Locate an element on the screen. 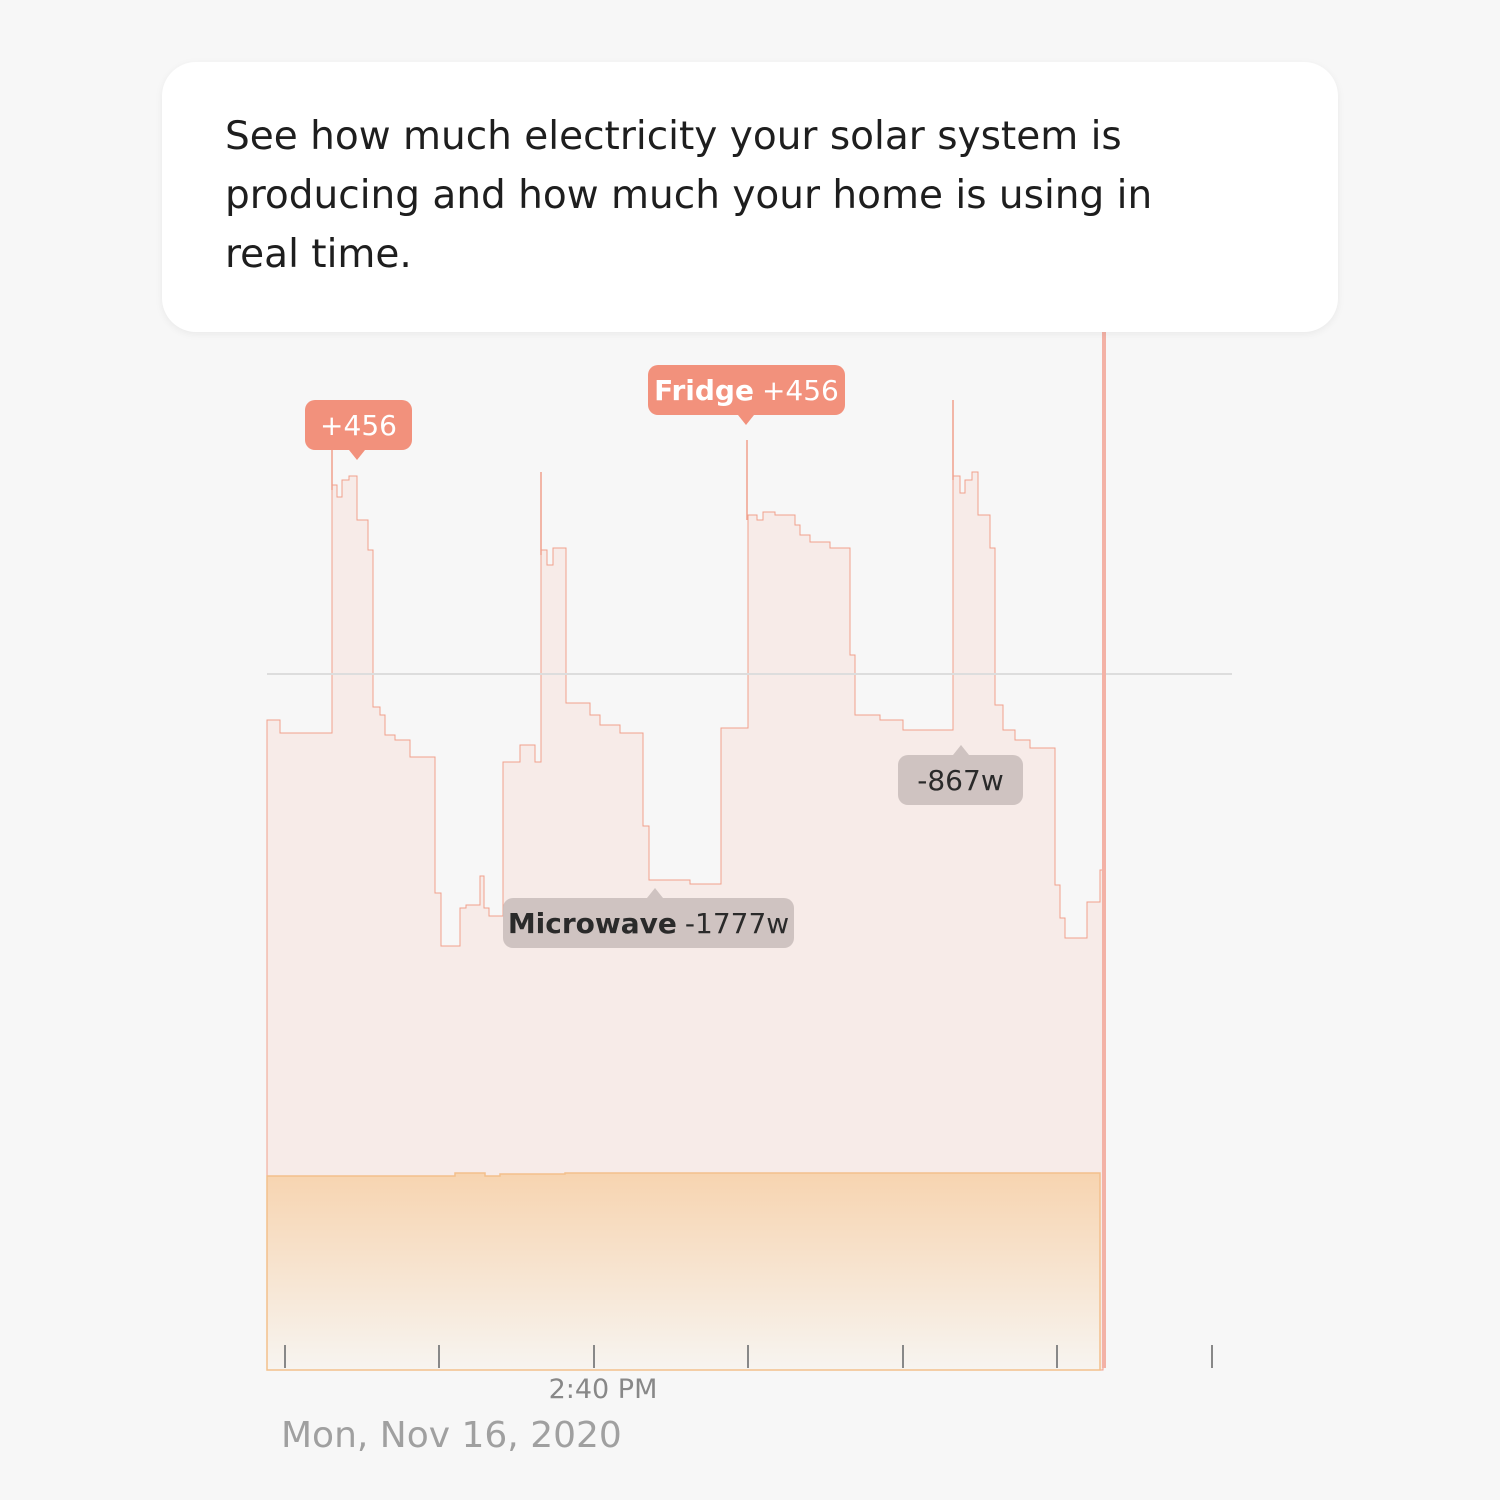 The width and height of the screenshot is (1500, 1500). annotation: Microwave -1777w is located at coordinates (648, 923).